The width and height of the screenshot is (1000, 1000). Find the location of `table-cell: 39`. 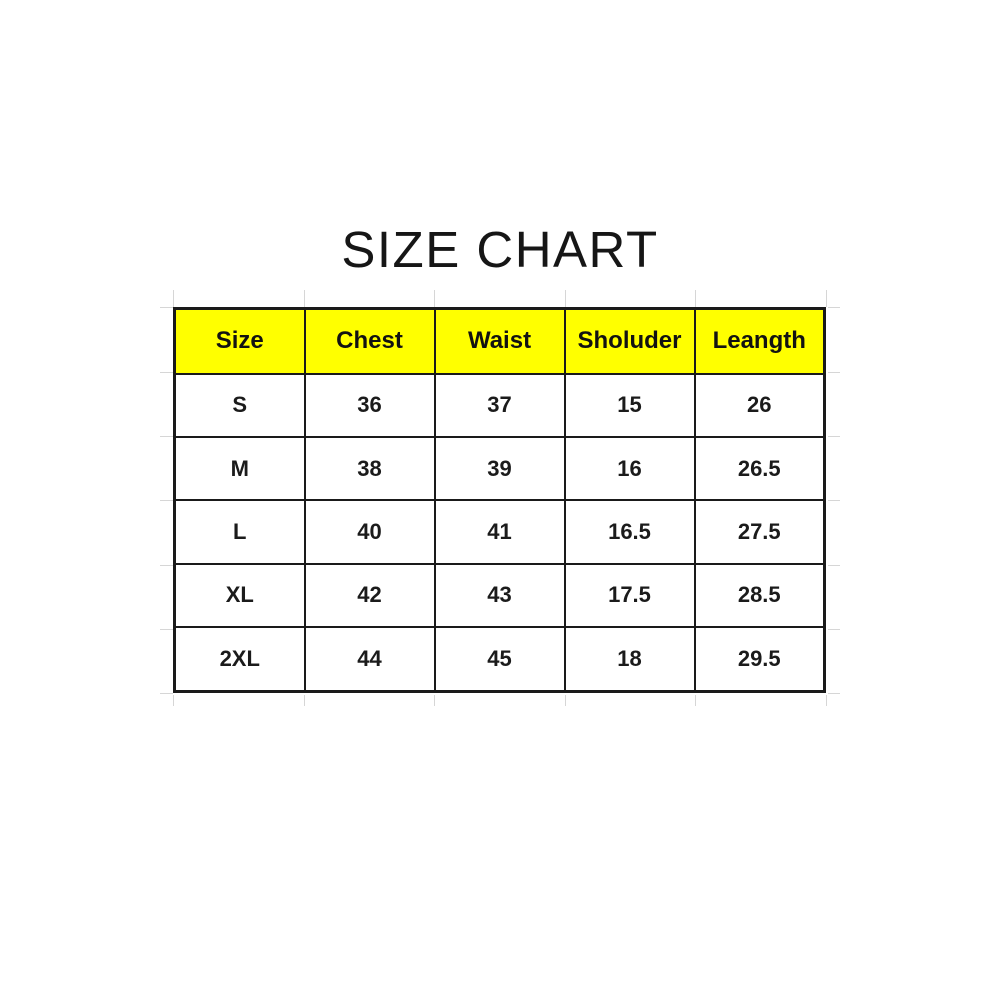

table-cell: 39 is located at coordinates (499, 468).